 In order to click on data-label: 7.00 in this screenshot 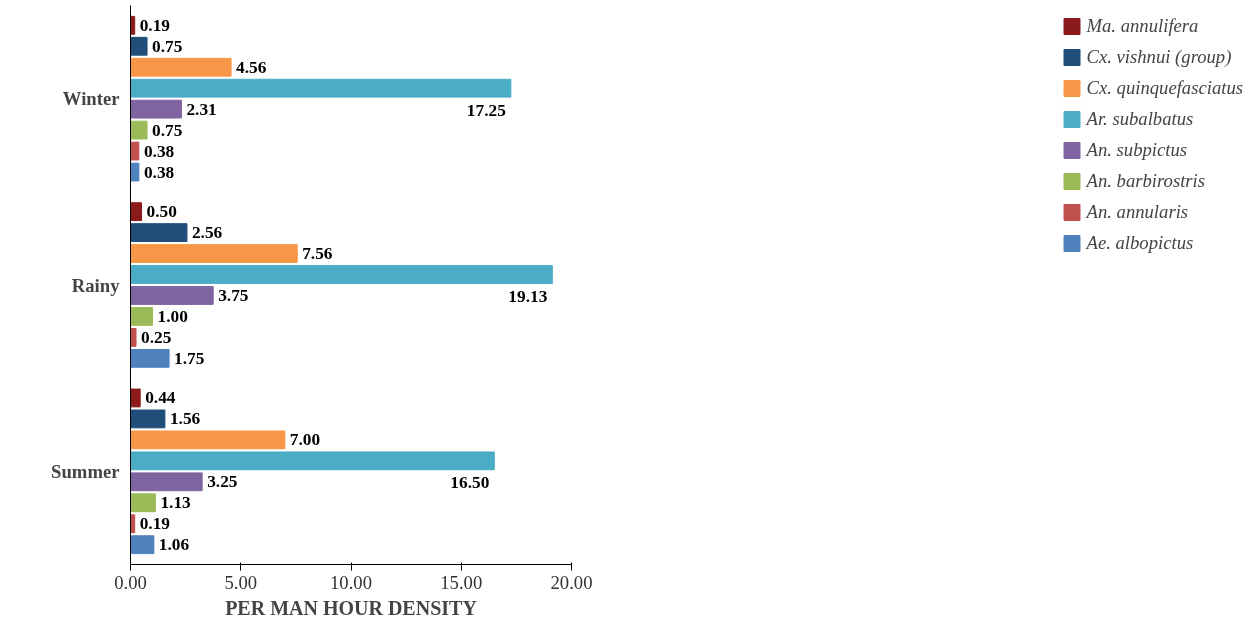, I will do `click(305, 440)`.